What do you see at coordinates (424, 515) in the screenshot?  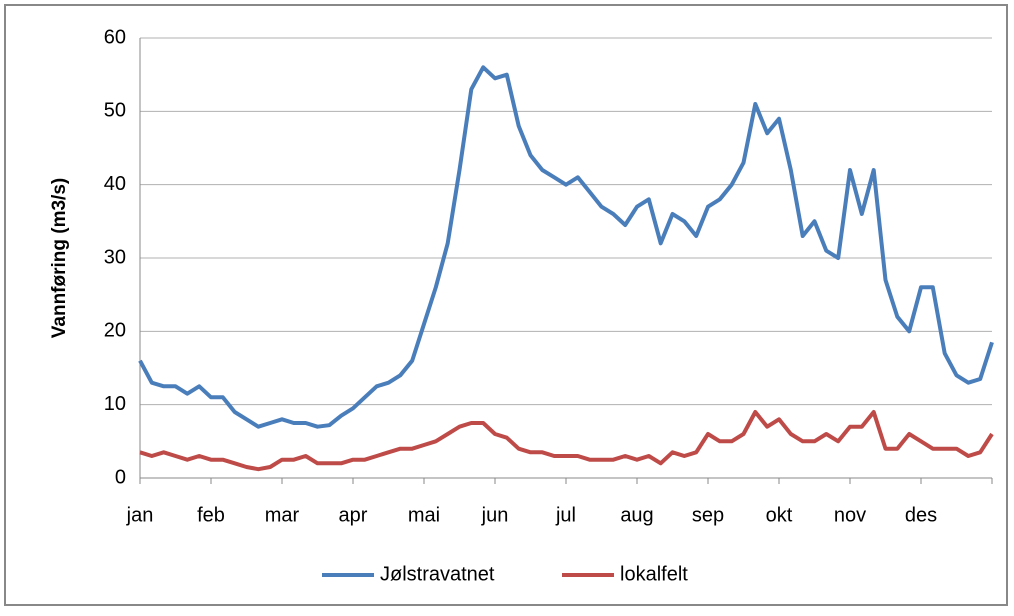 I see `x-tick-label: mai` at bounding box center [424, 515].